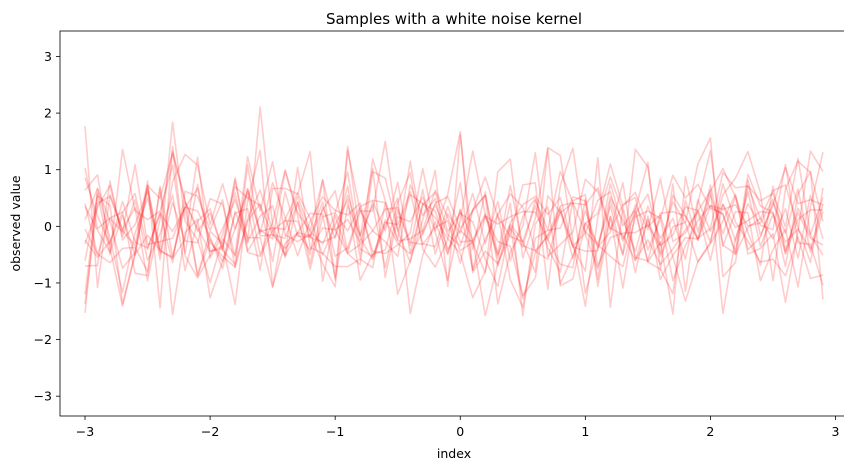 The image size is (844, 470). What do you see at coordinates (48, 113) in the screenshot?
I see `y-tick-label: 2` at bounding box center [48, 113].